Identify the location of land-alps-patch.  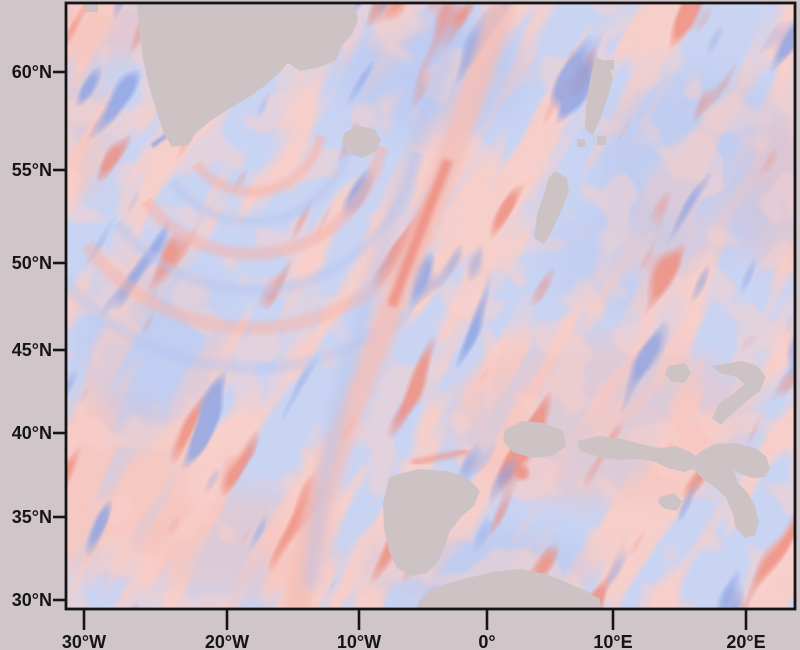
(678, 373).